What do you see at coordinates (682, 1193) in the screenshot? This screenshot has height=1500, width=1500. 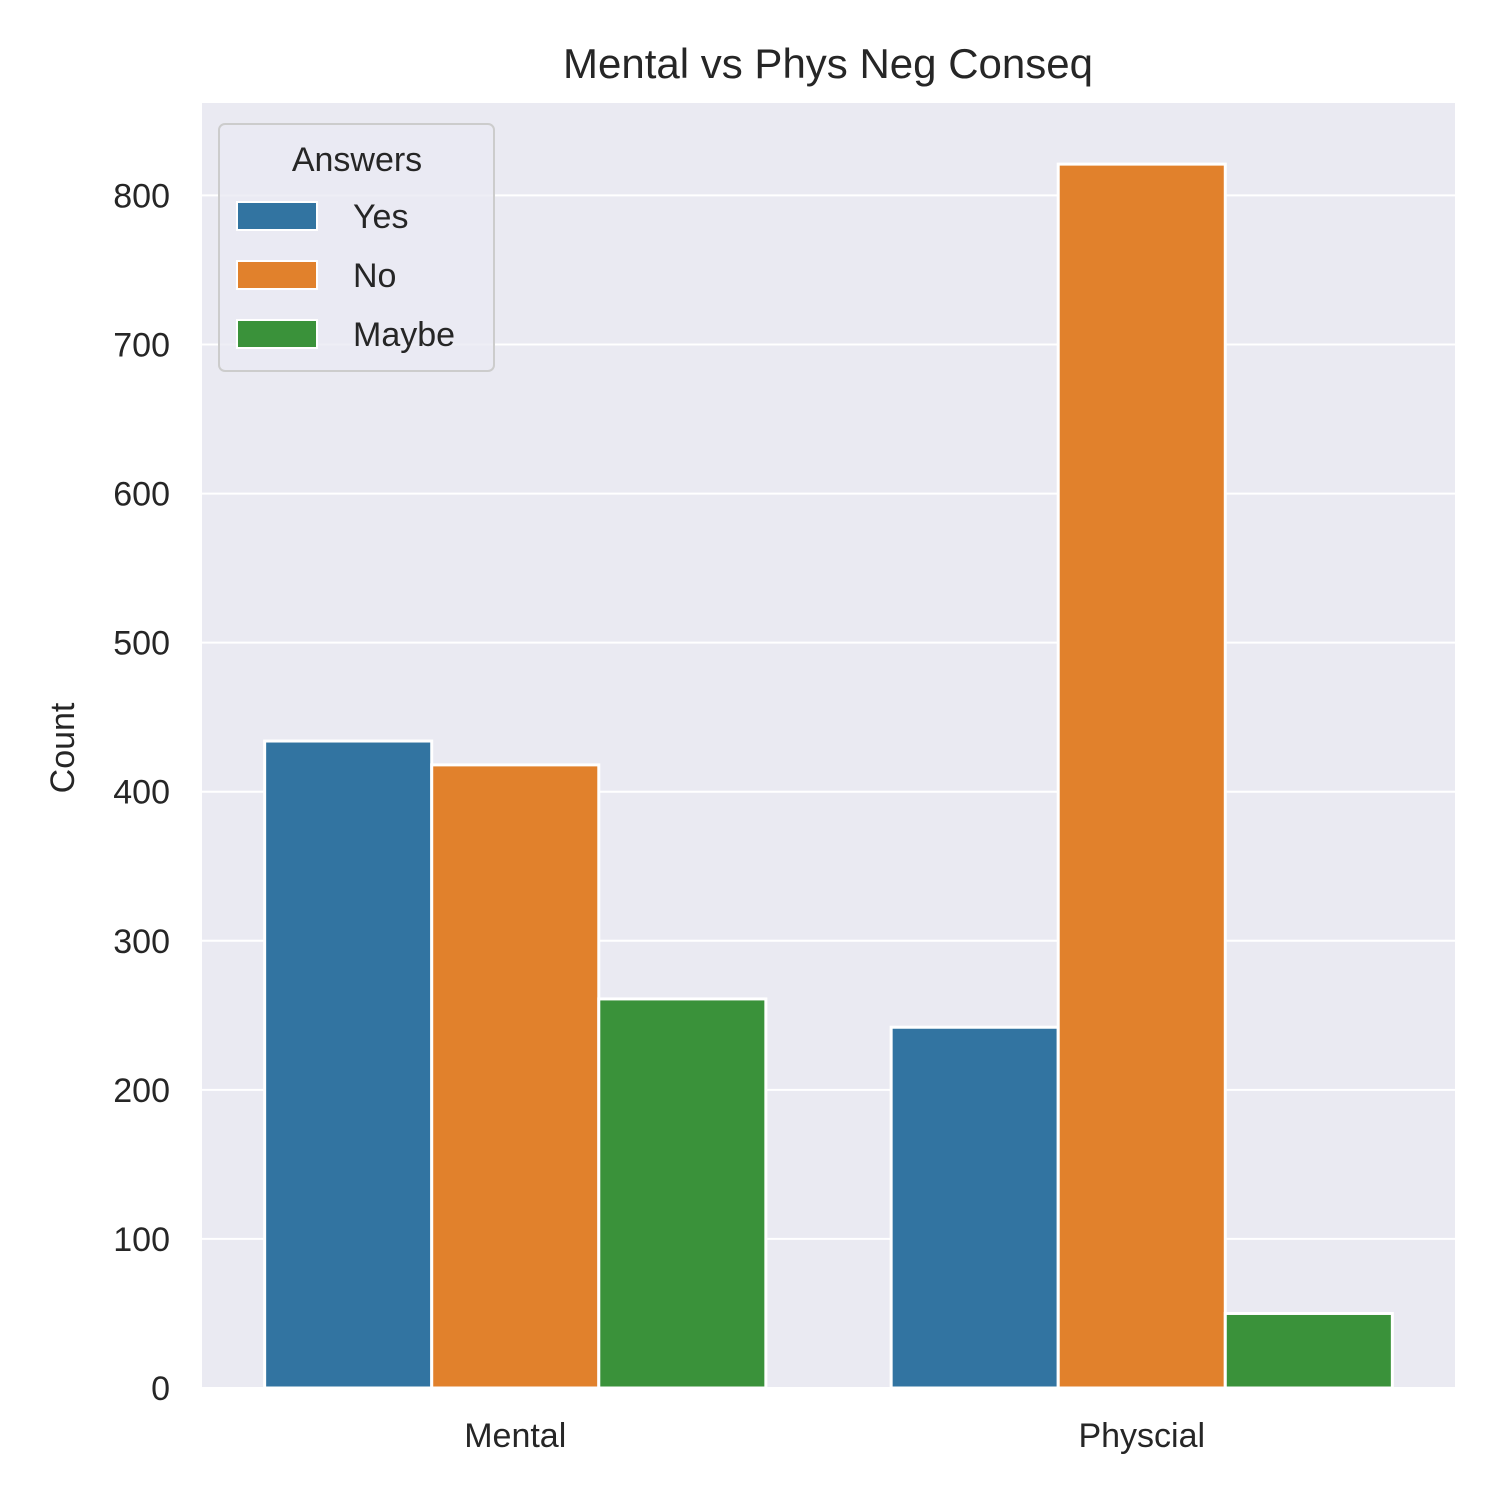 I see `bar-maybe-mental` at bounding box center [682, 1193].